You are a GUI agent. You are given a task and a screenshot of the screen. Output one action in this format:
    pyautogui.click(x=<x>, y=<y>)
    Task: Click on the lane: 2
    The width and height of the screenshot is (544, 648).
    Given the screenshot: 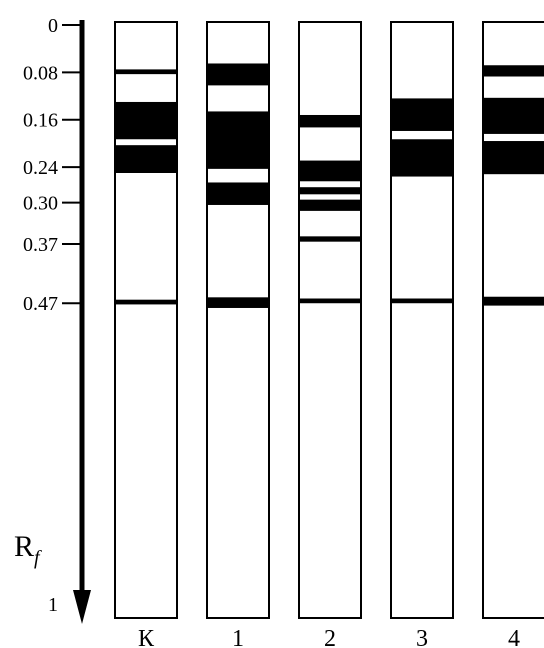 What is the action you would take?
    pyautogui.click(x=330, y=334)
    